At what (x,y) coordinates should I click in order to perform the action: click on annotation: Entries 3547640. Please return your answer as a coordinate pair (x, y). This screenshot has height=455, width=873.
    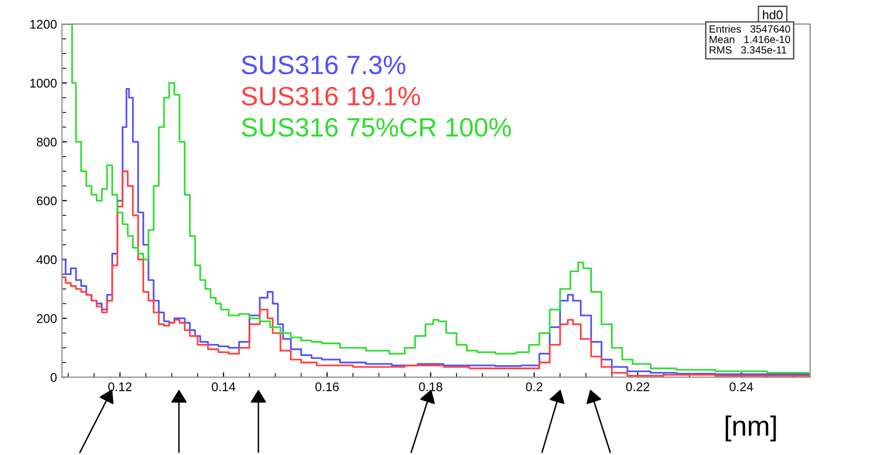
    Looking at the image, I should click on (750, 29).